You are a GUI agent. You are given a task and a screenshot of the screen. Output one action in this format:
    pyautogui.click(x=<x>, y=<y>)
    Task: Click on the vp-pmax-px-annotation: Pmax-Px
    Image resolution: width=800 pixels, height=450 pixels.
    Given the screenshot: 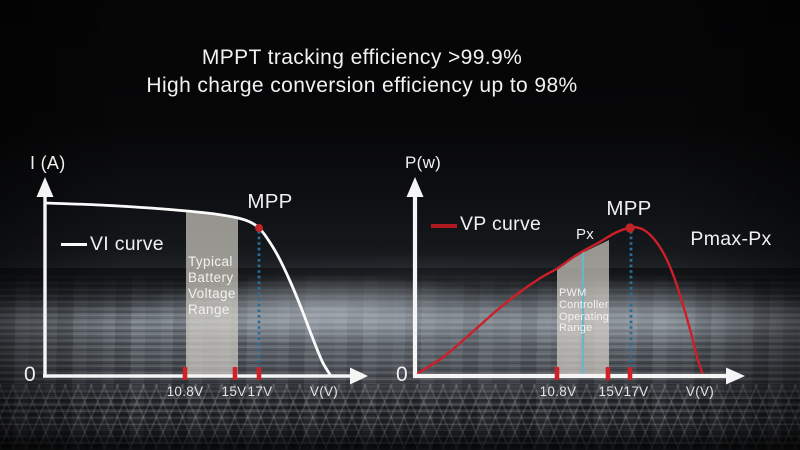 What is the action you would take?
    pyautogui.click(x=731, y=239)
    